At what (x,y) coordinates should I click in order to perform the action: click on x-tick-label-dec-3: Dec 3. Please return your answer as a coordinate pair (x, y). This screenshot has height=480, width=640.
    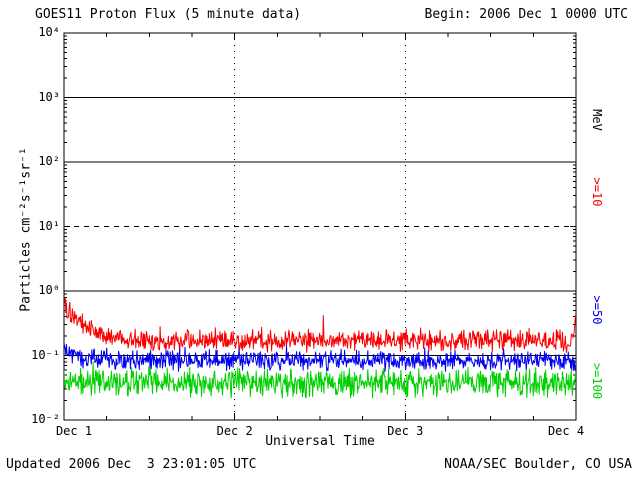
    Looking at the image, I should click on (405, 431).